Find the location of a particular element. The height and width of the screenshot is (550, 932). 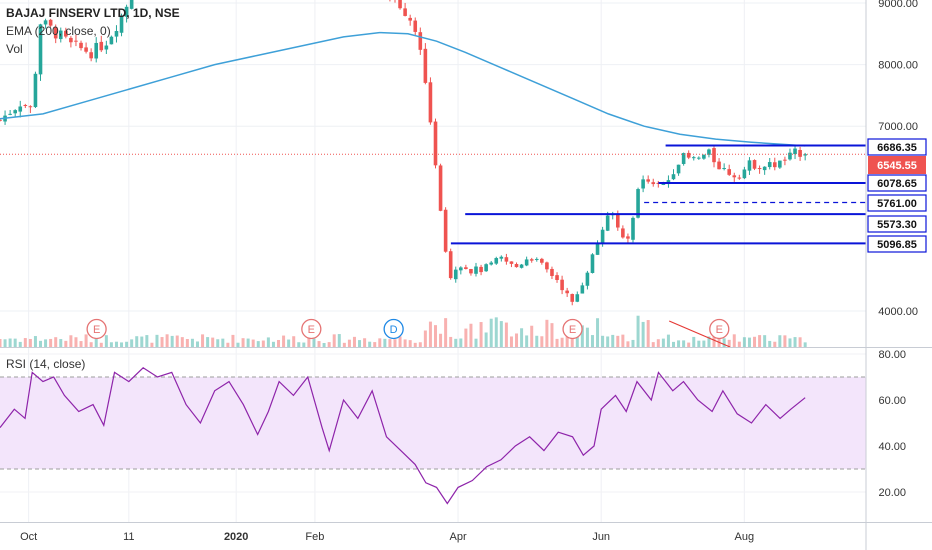

volume-trend-line is located at coordinates (699, 334).